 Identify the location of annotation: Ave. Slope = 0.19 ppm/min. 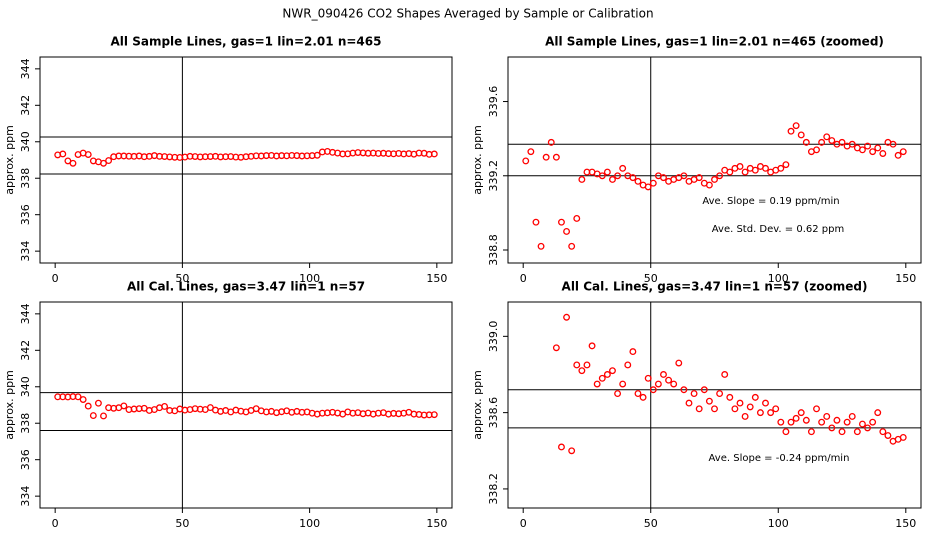
(770, 201).